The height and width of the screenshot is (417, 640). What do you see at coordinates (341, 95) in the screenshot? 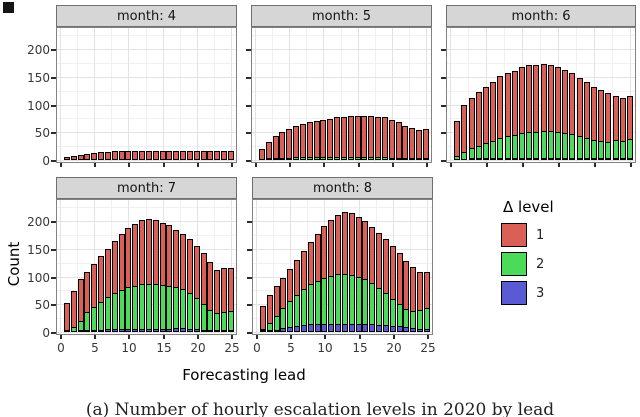
I see `facet-panel` at bounding box center [341, 95].